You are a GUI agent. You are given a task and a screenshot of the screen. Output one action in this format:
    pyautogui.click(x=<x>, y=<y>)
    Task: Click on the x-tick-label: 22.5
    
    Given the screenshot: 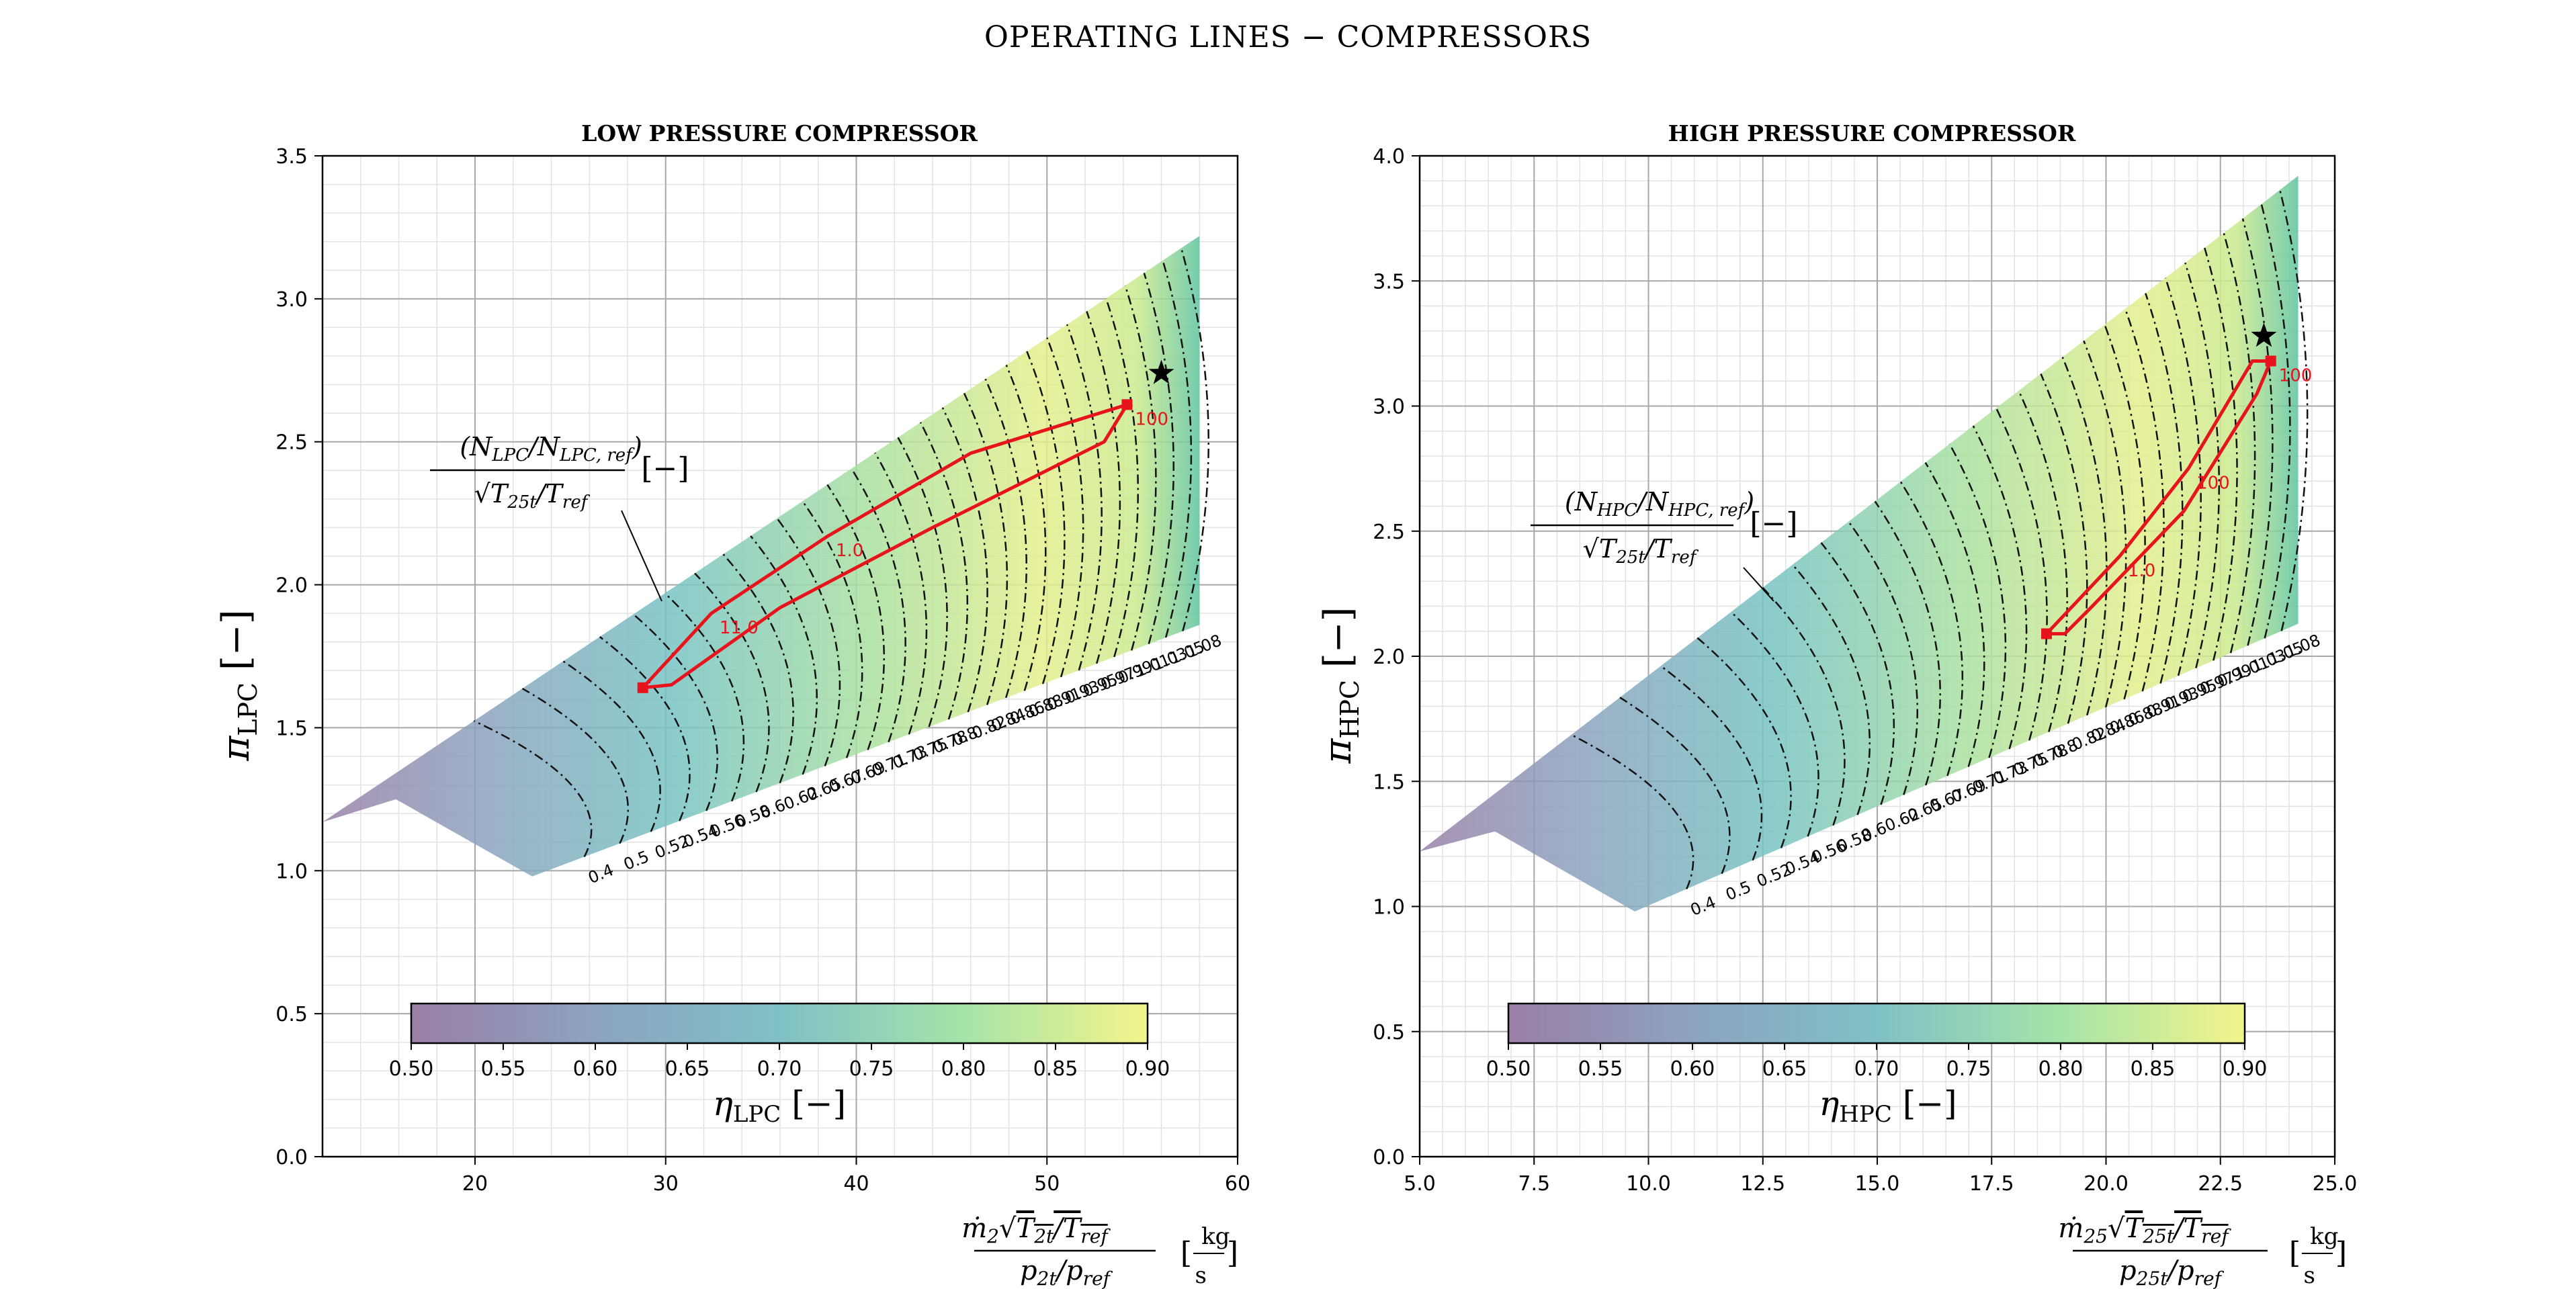 What is the action you would take?
    pyautogui.click(x=2220, y=1184)
    